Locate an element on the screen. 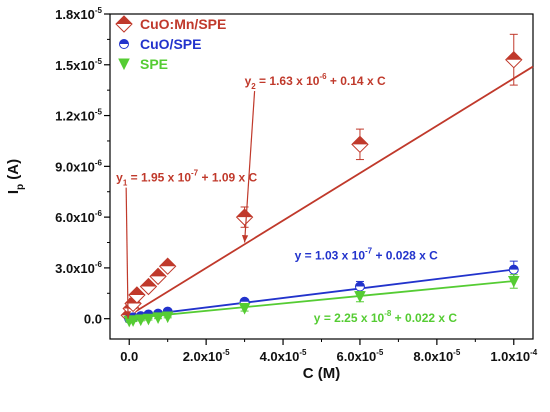 The image size is (550, 412). point-series-1-6-fill is located at coordinates (245, 299).